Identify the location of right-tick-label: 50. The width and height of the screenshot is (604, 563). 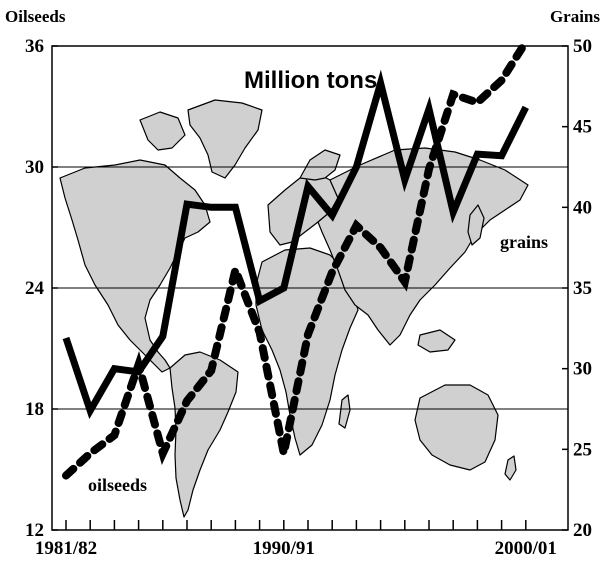
(582, 46).